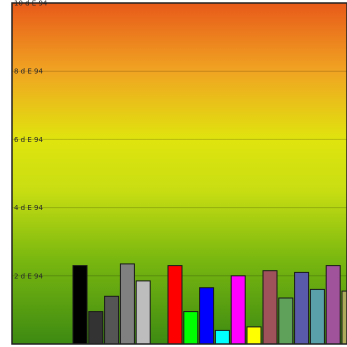  Describe the element at coordinates (28, 140) in the screenshot. I see `y-tick-label-6: 6 d E 94` at that location.